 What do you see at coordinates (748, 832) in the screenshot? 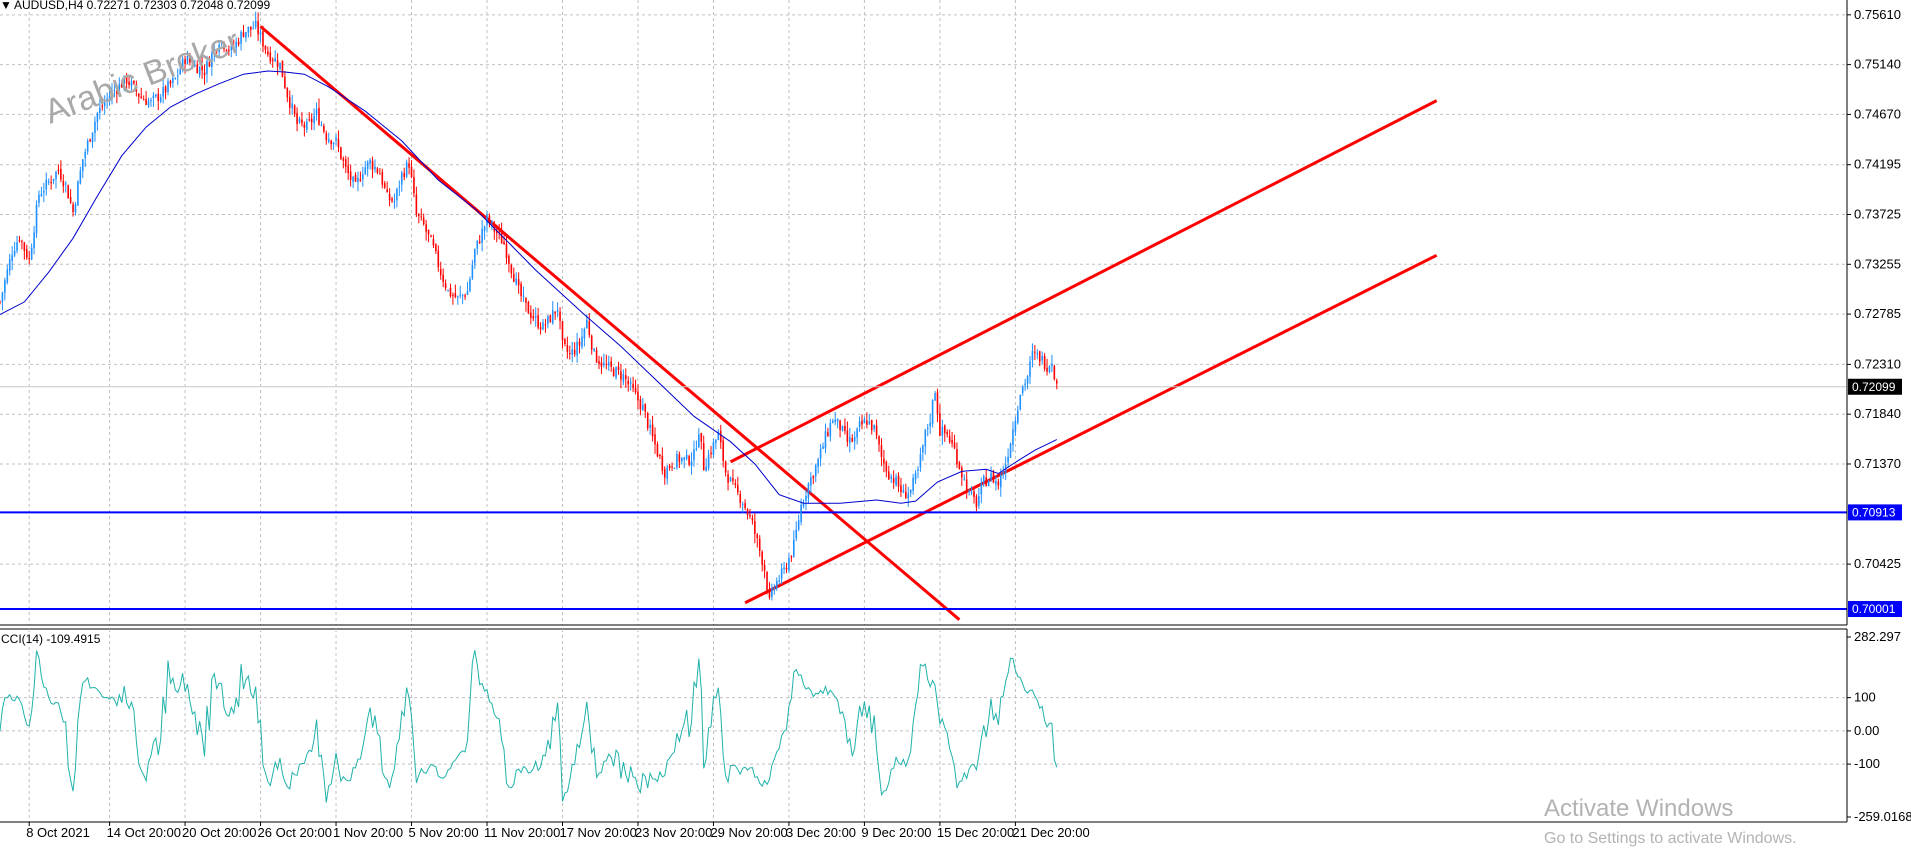
I see `time-tick-label: 29 Nov 20:00` at bounding box center [748, 832].